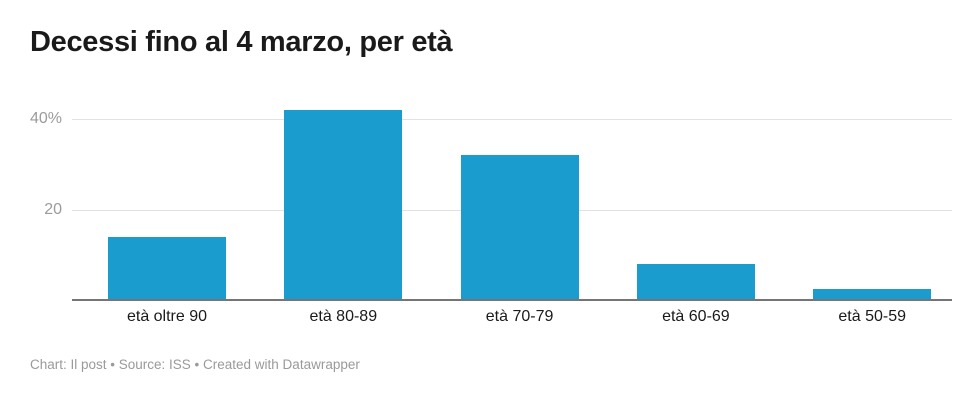 This screenshot has width=980, height=414. Describe the element at coordinates (167, 316) in the screenshot. I see `x-axis-label-et-oltre-90: età oltre 90` at that location.